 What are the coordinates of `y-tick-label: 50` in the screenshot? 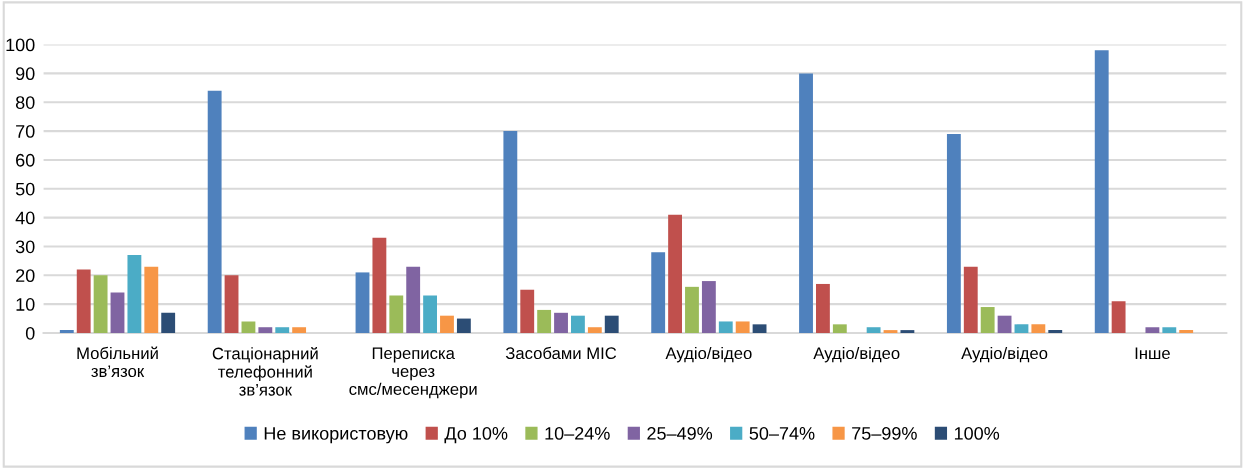 It's located at (25, 189).